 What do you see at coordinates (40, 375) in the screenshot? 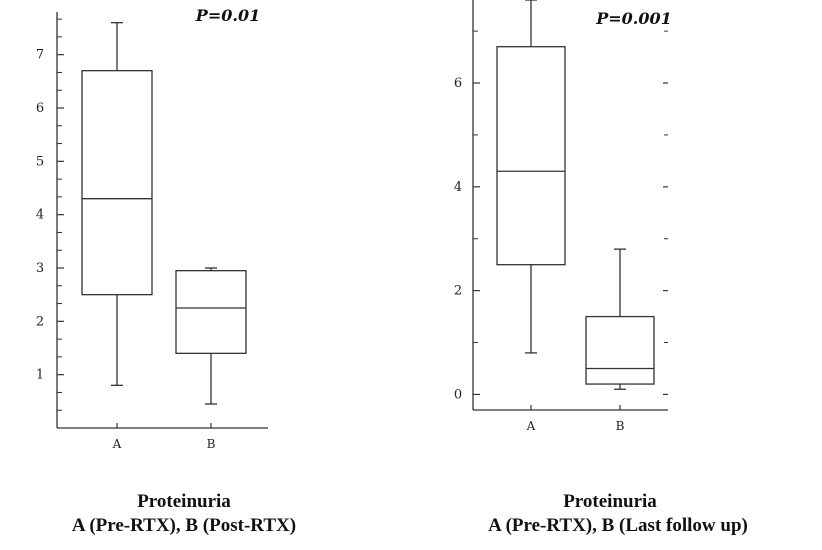
I see `y-tick-label: 1` at bounding box center [40, 375].